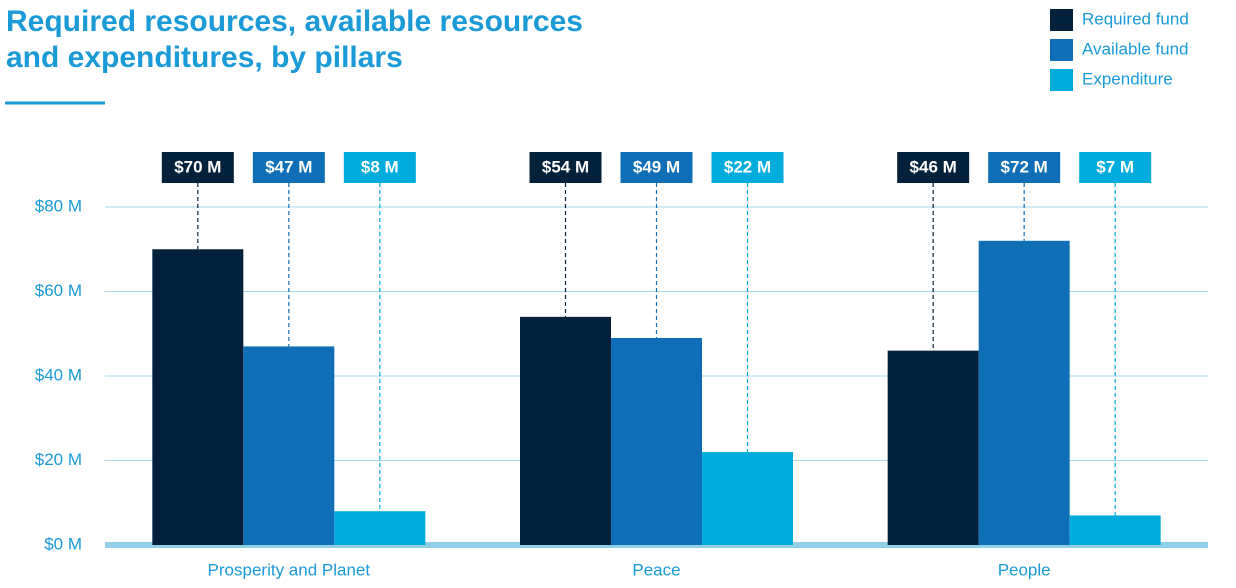 Image resolution: width=1236 pixels, height=588 pixels. I want to click on y-tick-label: $40 M, so click(58, 374).